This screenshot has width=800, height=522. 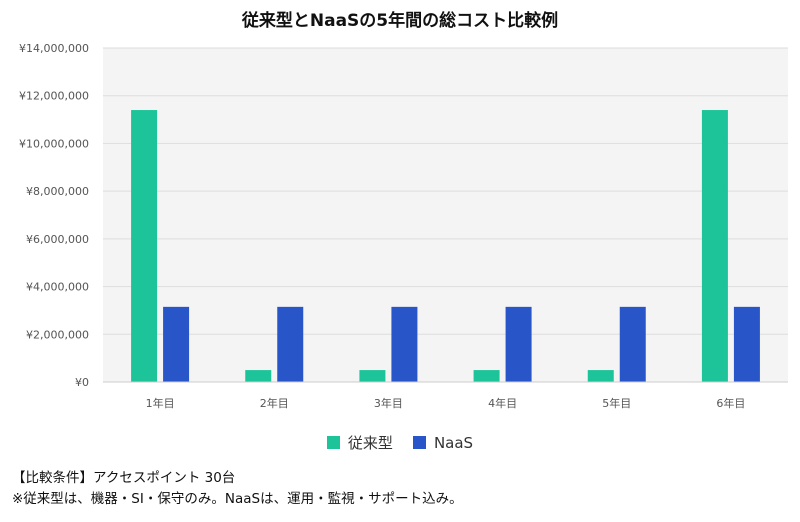 I want to click on x-tick-label: 4年目, so click(x=502, y=403).